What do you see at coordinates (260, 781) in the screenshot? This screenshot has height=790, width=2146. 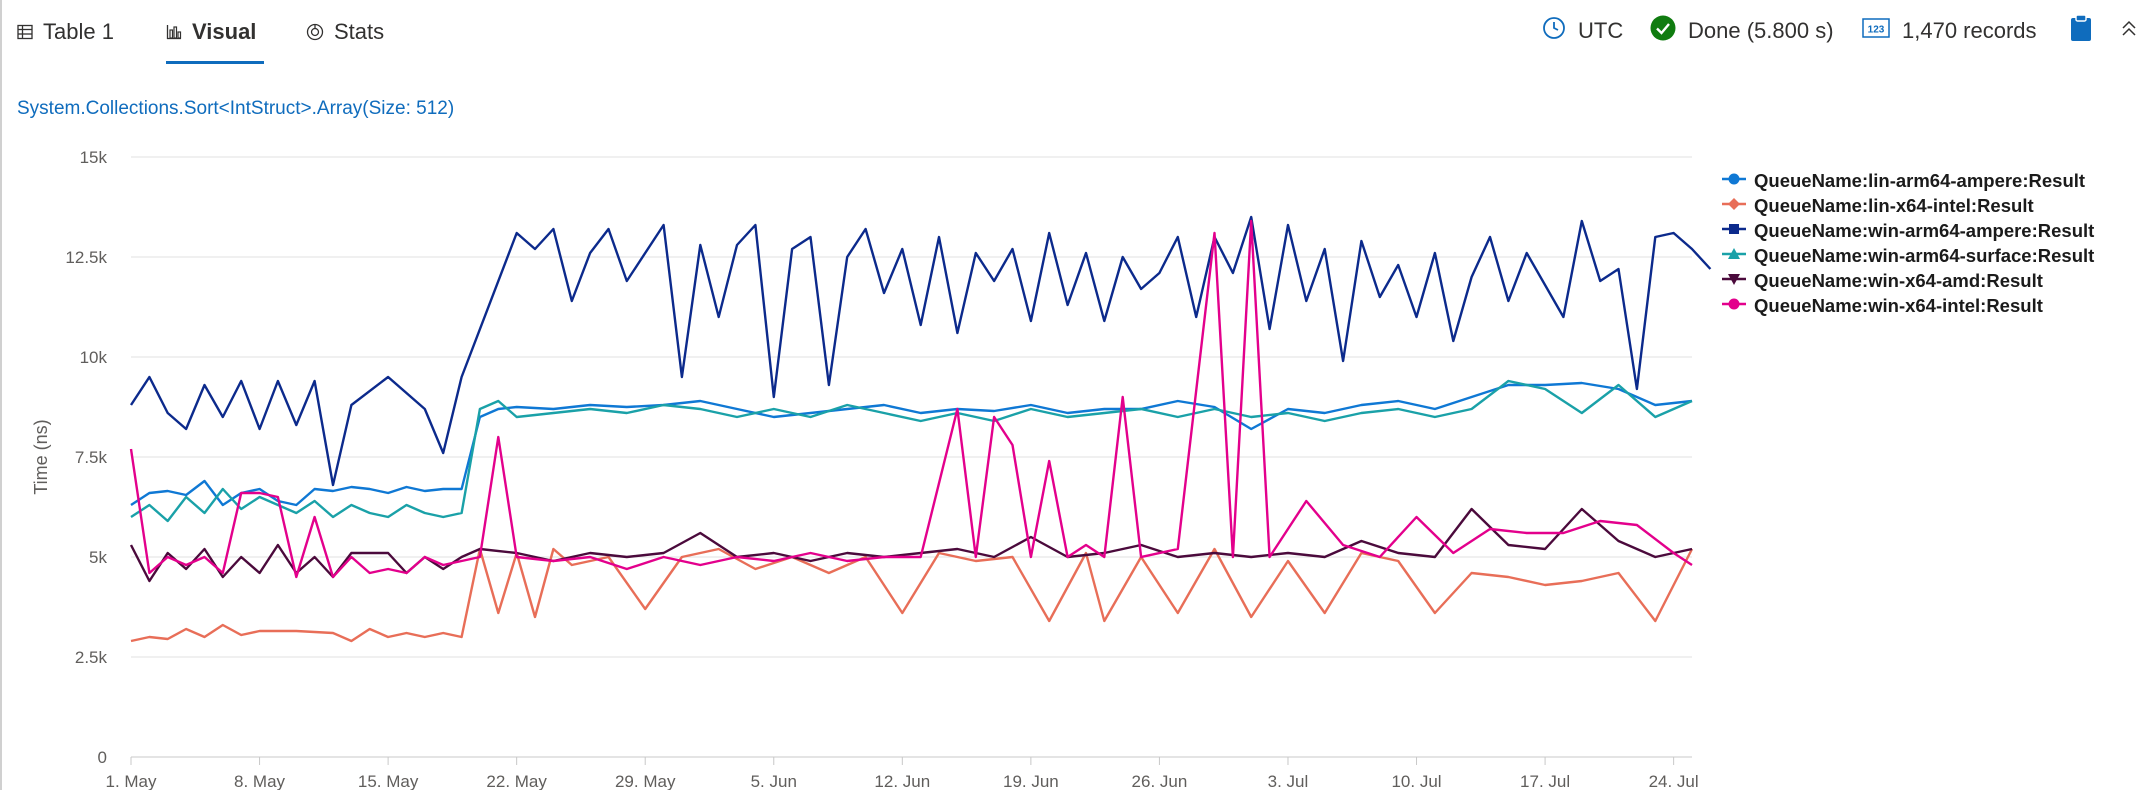 I see `x-tick-label: 8. May` at bounding box center [260, 781].